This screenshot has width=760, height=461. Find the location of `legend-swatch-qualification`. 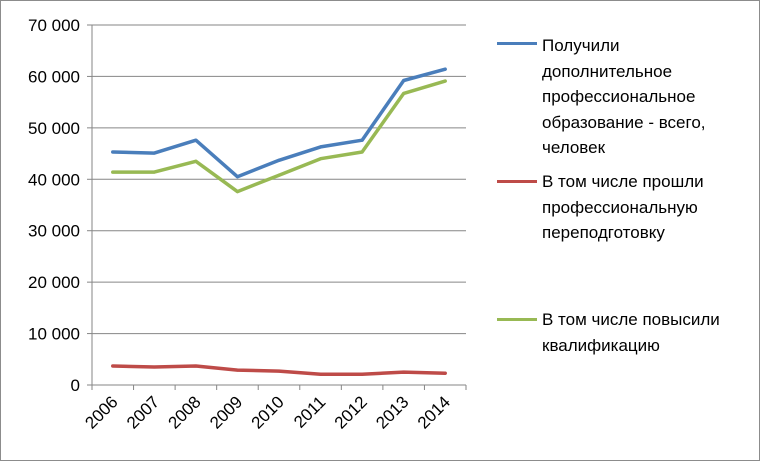

legend-swatch-qualification is located at coordinates (517, 319).